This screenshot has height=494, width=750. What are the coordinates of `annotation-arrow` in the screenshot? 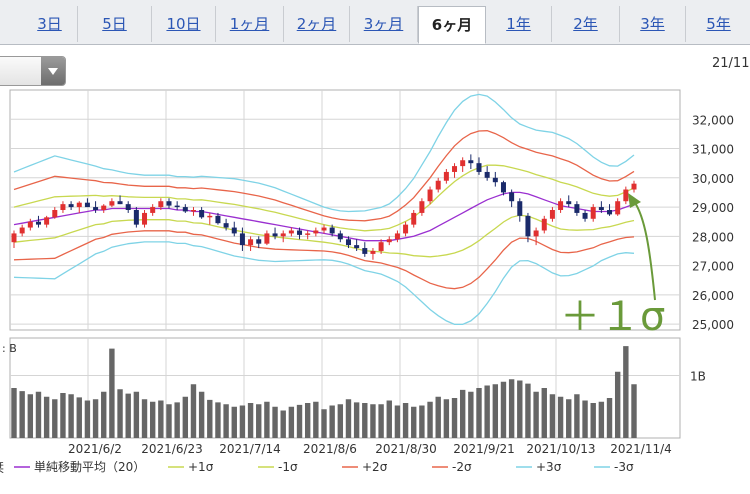 It's located at (644, 250).